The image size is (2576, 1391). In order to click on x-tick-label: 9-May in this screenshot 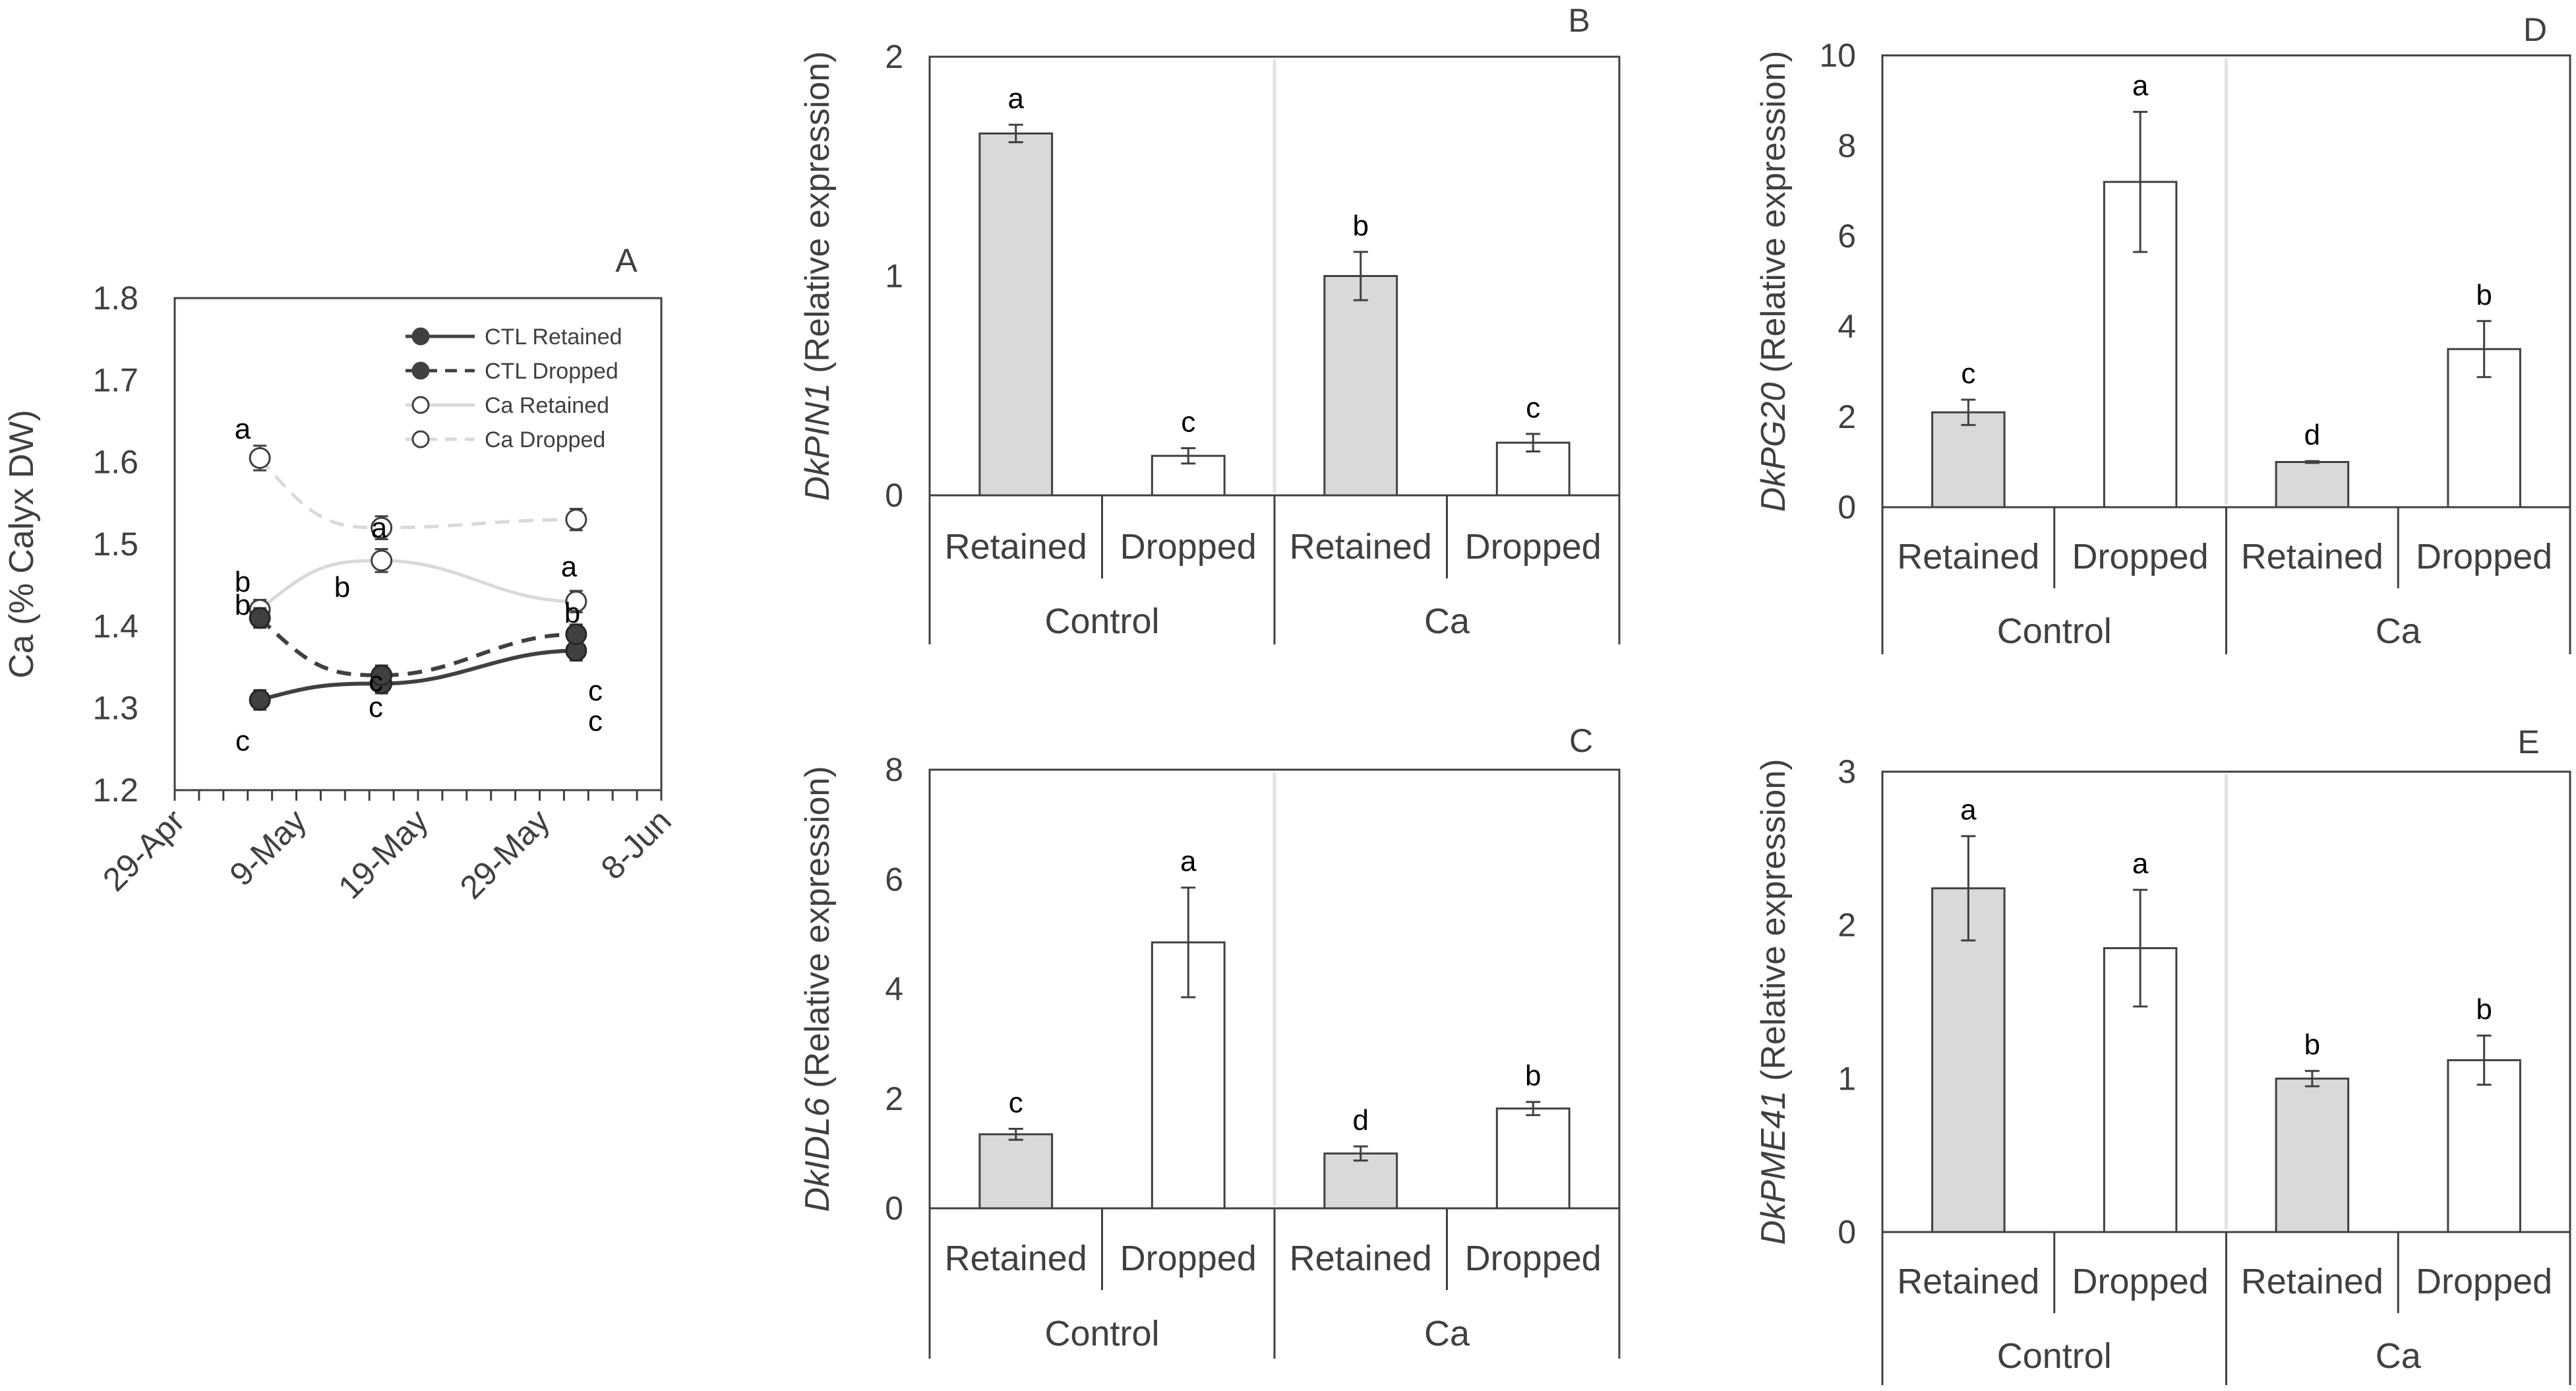, I will do `click(267, 847)`.